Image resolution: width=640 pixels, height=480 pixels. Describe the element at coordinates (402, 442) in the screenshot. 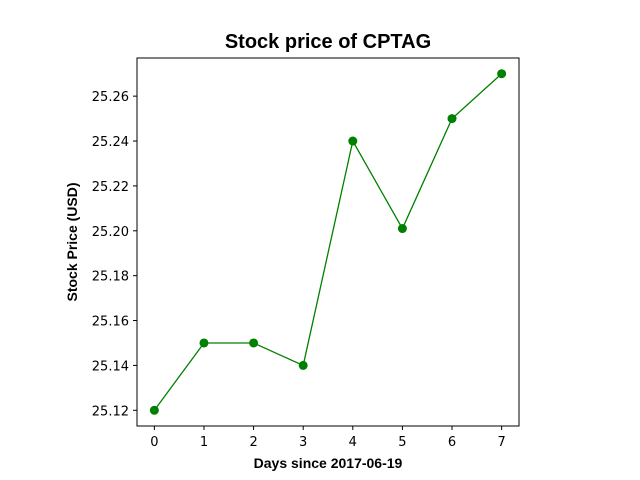

I see `x-tick-label: 5` at that location.